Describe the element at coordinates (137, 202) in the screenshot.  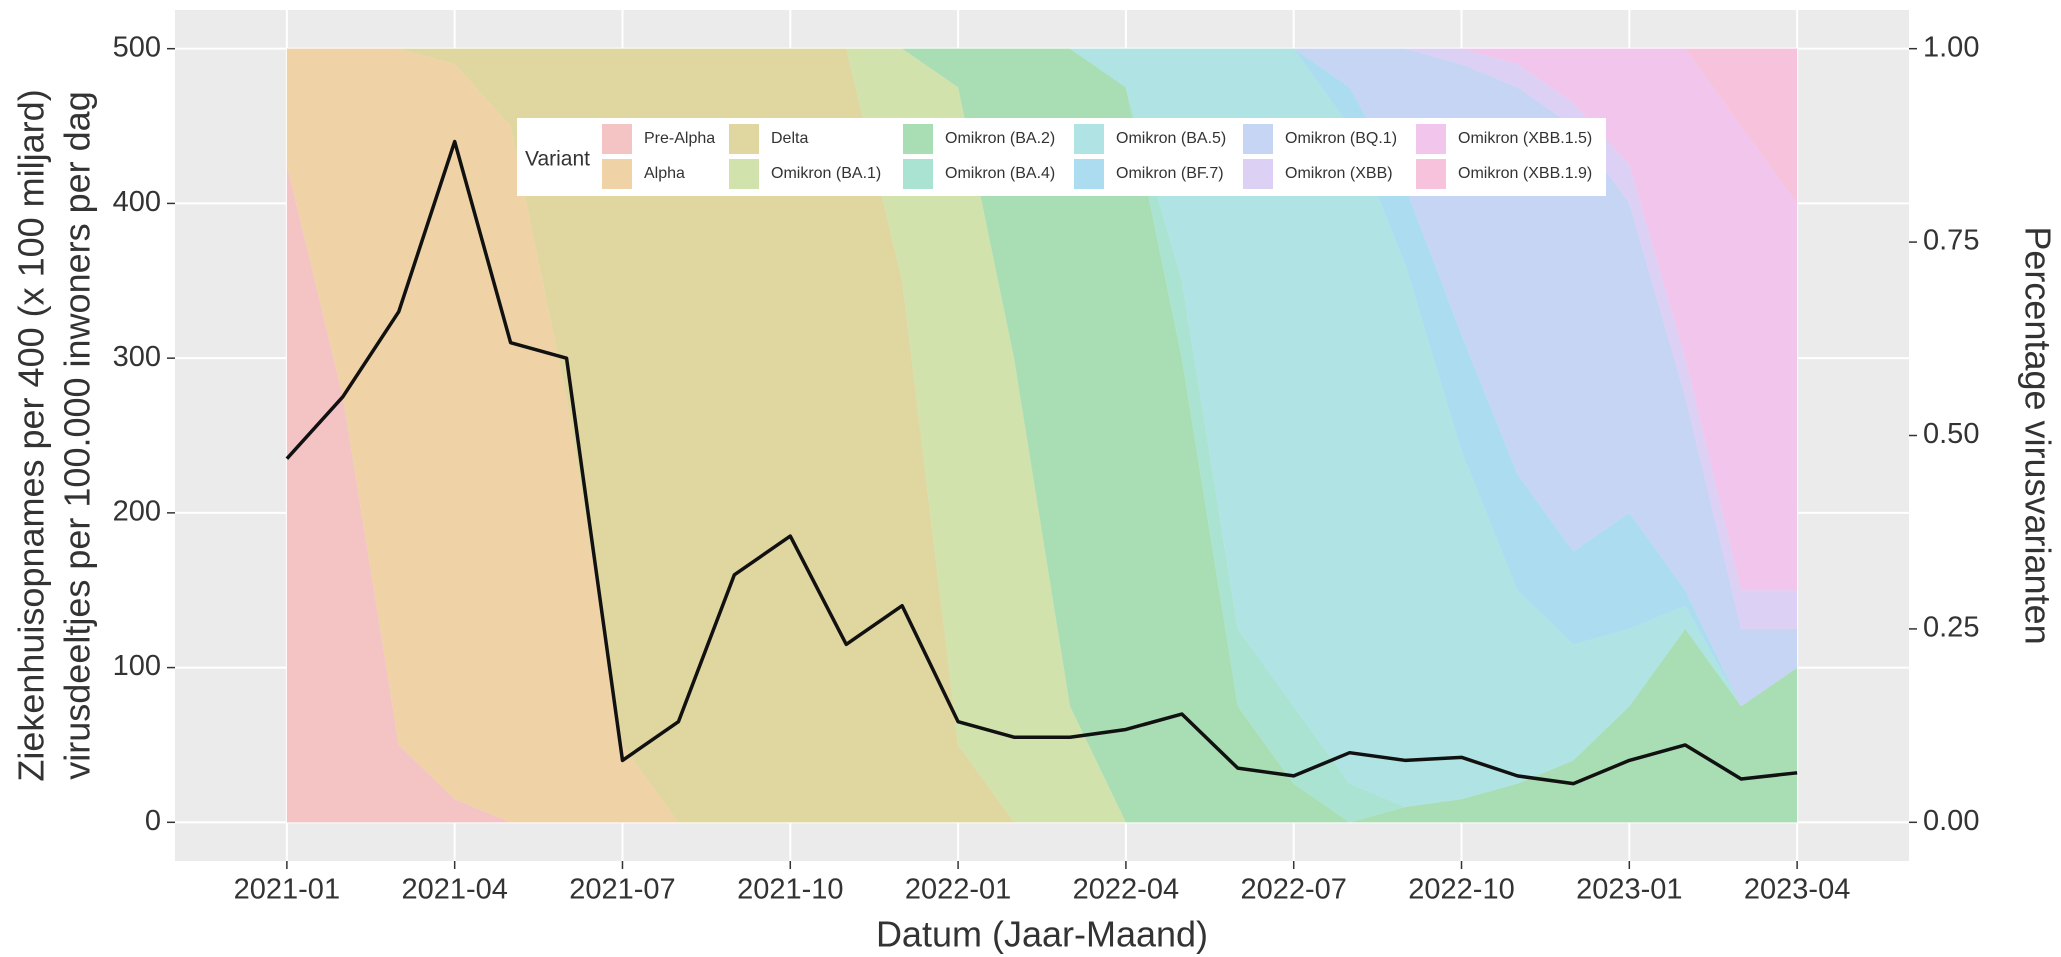
I see `y-tick-label: 400` at that location.